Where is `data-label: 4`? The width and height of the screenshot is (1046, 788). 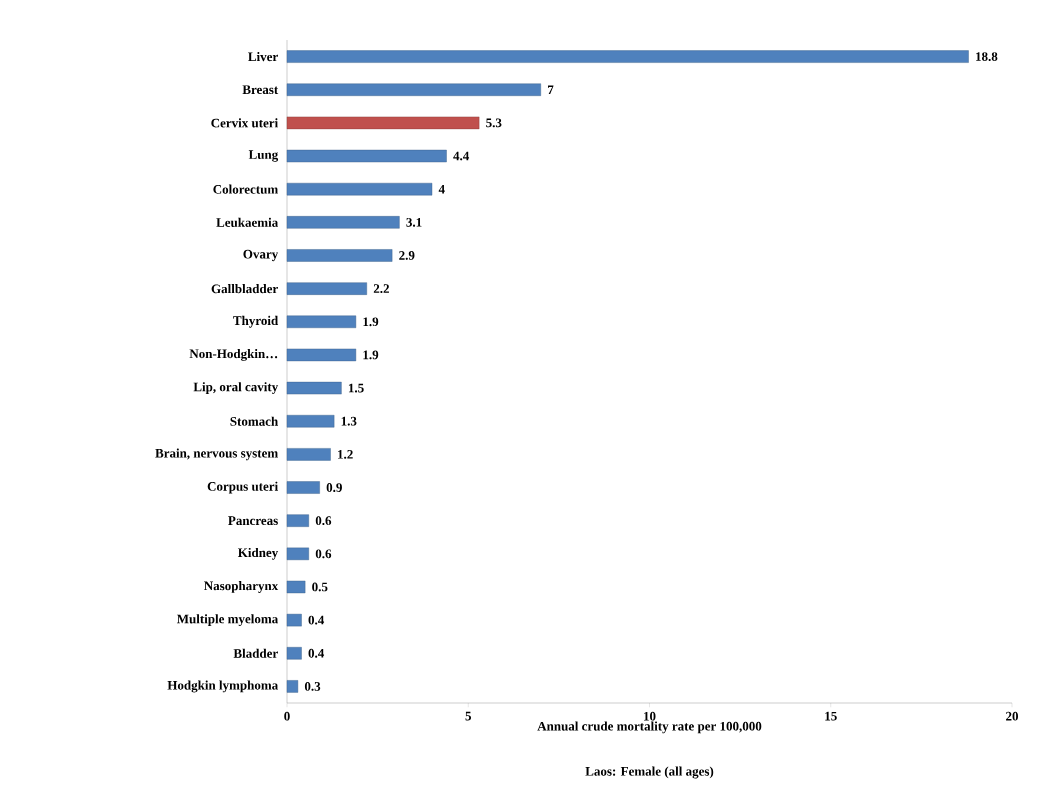
data-label: 4 is located at coordinates (441, 189).